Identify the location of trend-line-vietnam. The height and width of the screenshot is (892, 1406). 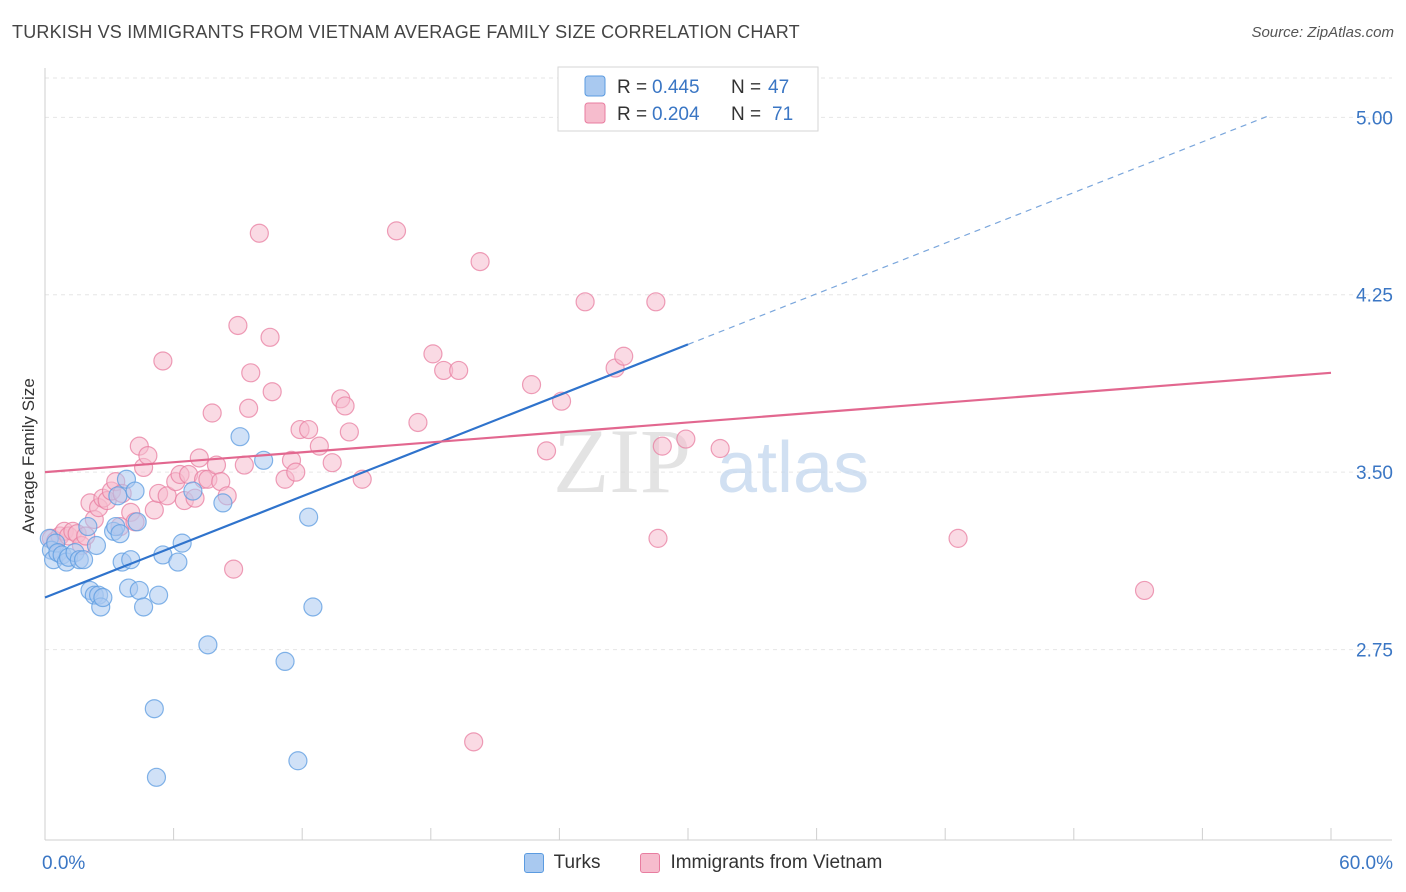
(688, 422).